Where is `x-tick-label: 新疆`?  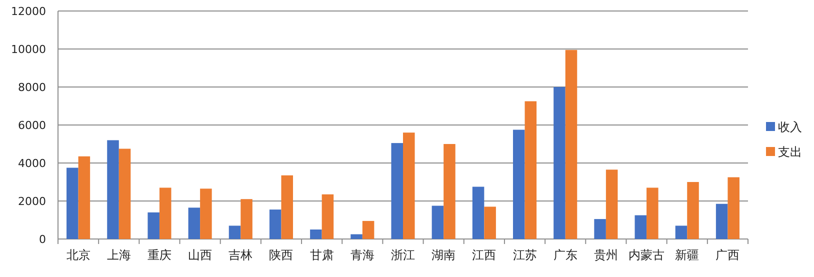
x-tick-label: 新疆 is located at coordinates (687, 255).